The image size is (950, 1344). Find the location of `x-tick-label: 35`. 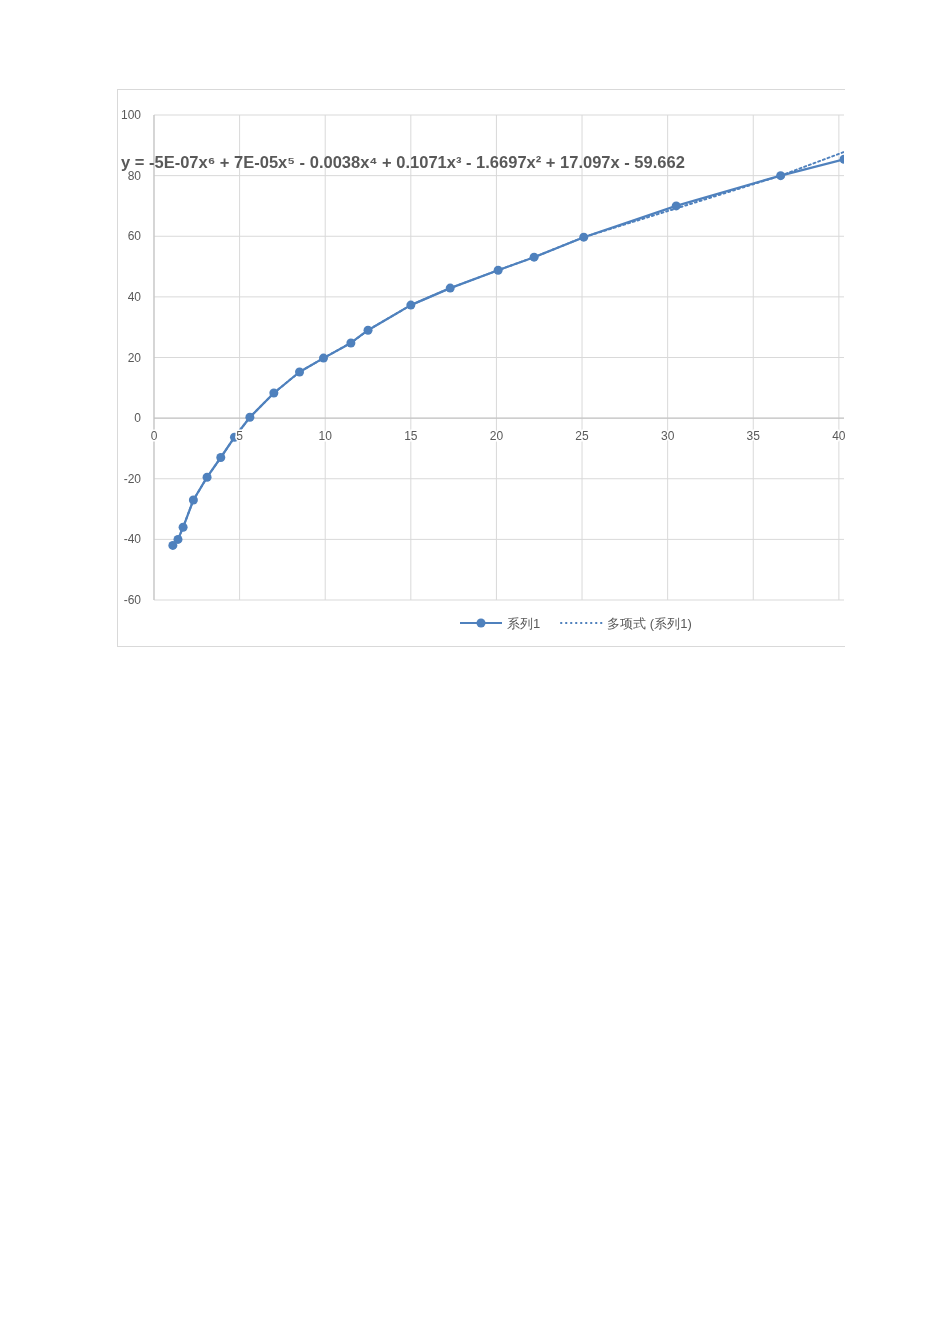

x-tick-label: 35 is located at coordinates (753, 436).